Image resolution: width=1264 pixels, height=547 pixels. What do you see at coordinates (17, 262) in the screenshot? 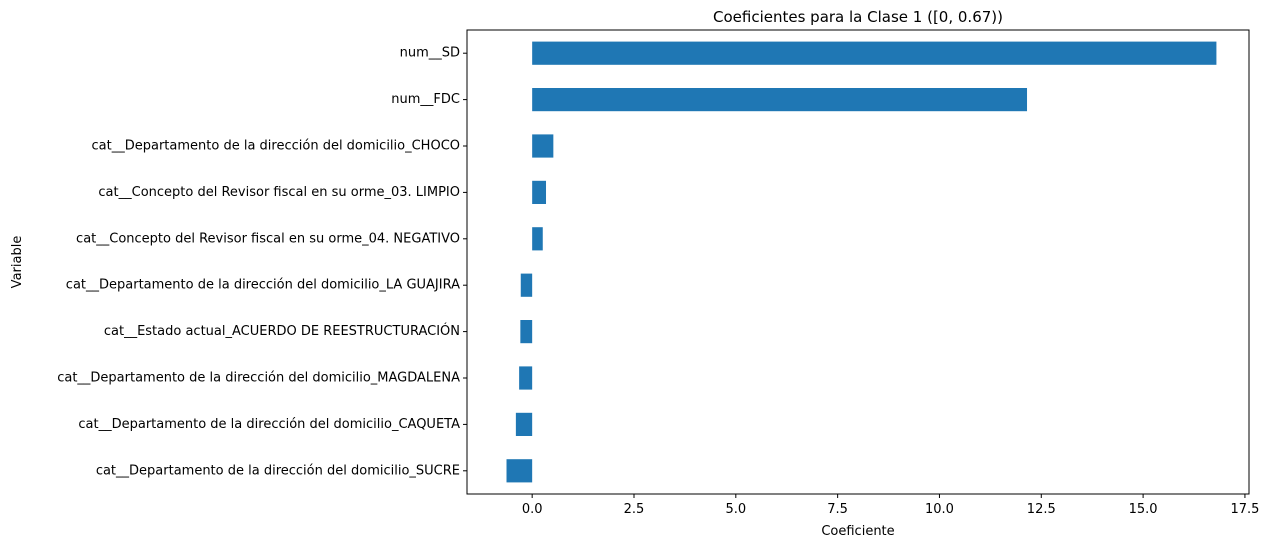
I see `y-axis-title: Variable` at bounding box center [17, 262].